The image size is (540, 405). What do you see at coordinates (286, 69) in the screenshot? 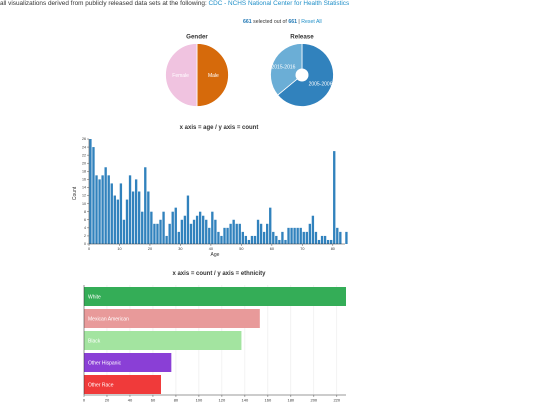
I see `release-slice-2015-2016` at bounding box center [286, 69].